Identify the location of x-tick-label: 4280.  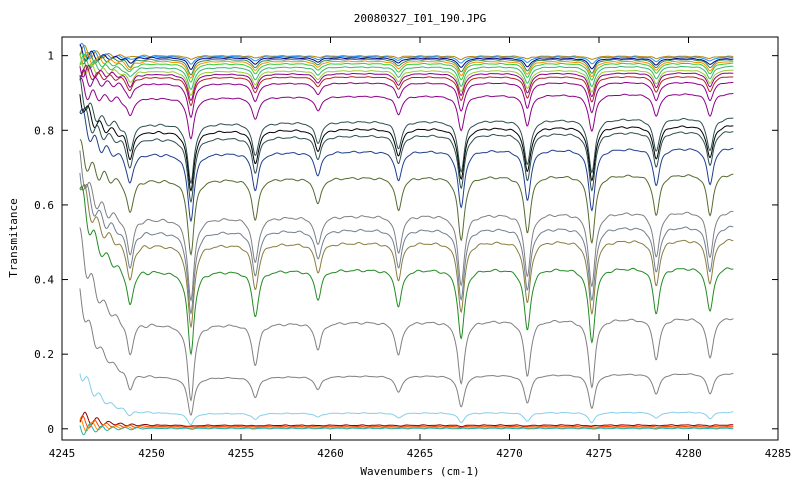
(688, 453).